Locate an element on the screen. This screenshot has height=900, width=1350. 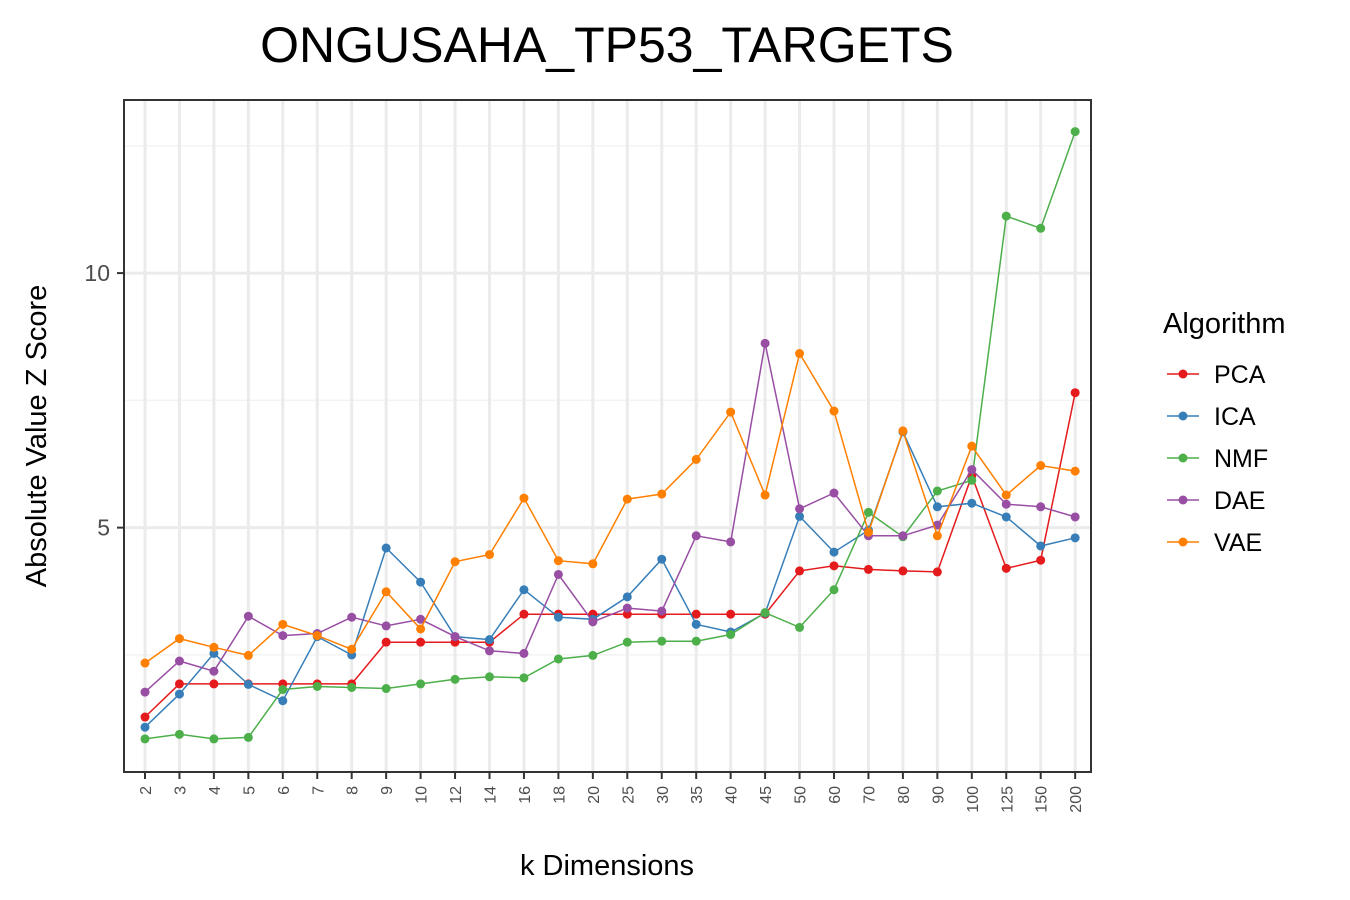
legend-label-vae: VAE is located at coordinates (1238, 543).